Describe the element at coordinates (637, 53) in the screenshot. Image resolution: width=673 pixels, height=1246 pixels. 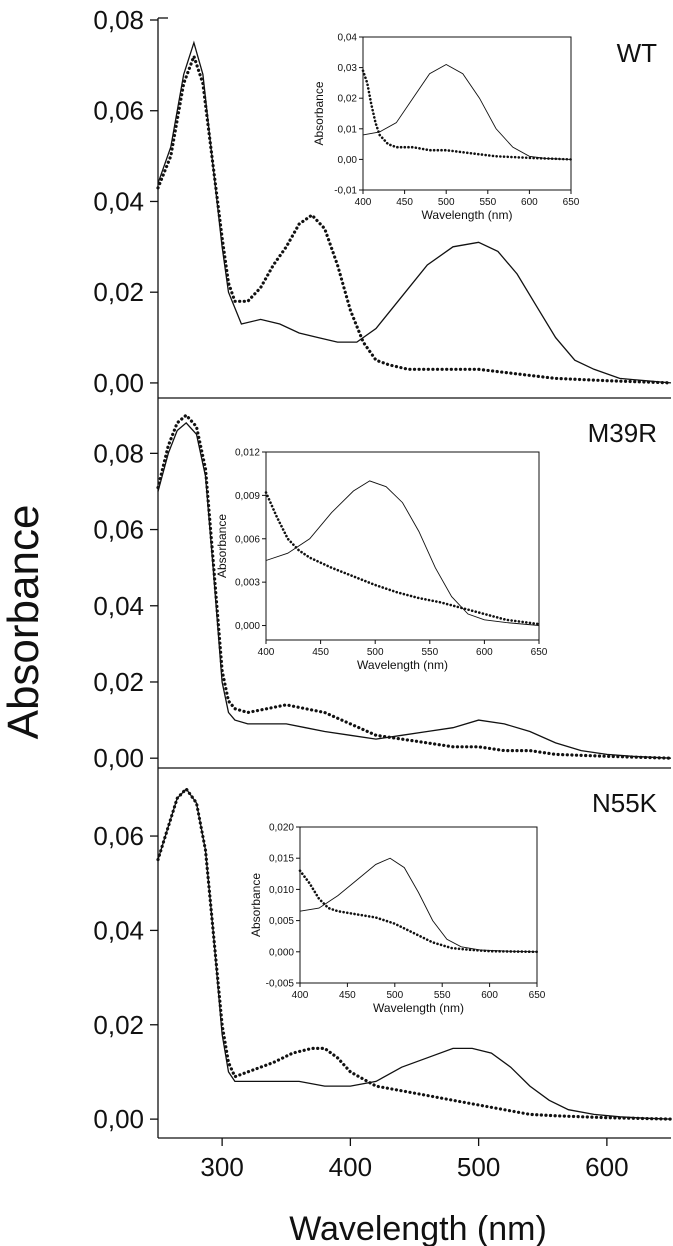
I see `panel-label: WT` at that location.